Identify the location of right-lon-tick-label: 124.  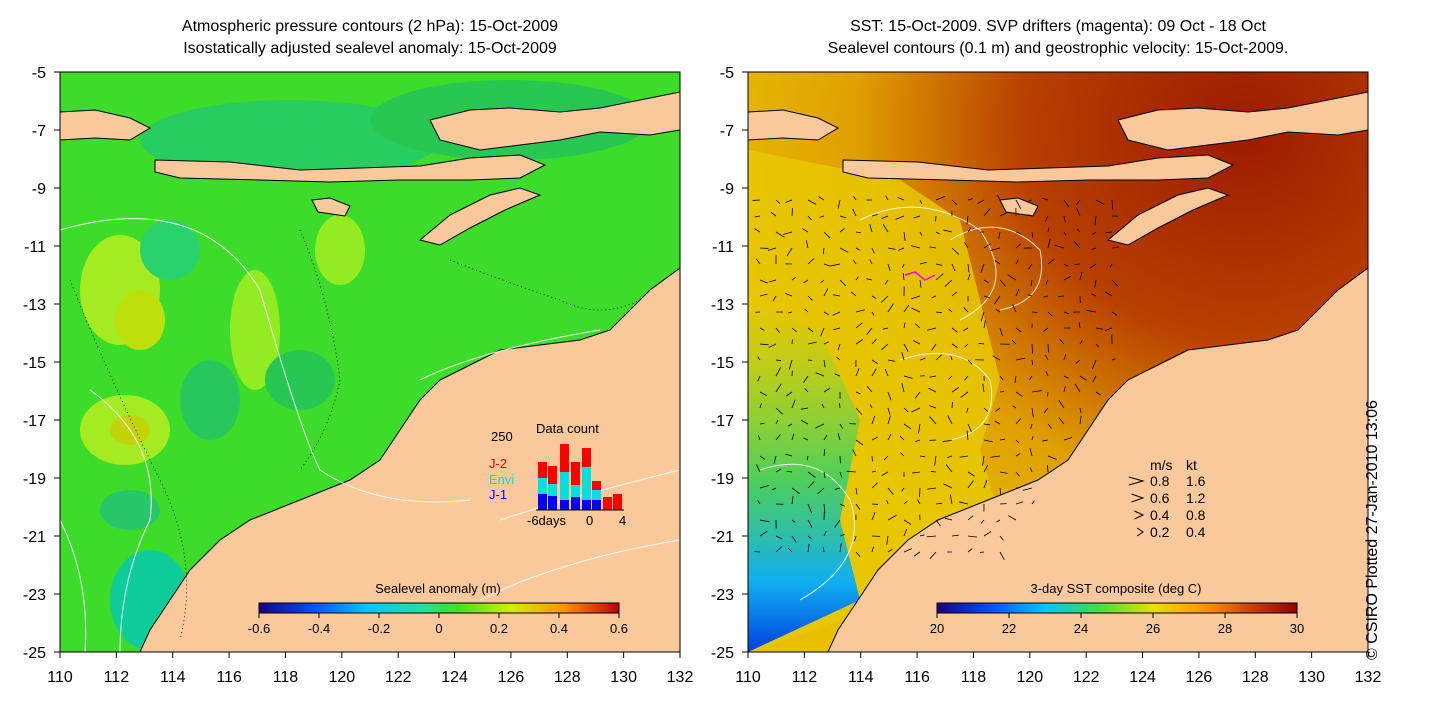
(1142, 677).